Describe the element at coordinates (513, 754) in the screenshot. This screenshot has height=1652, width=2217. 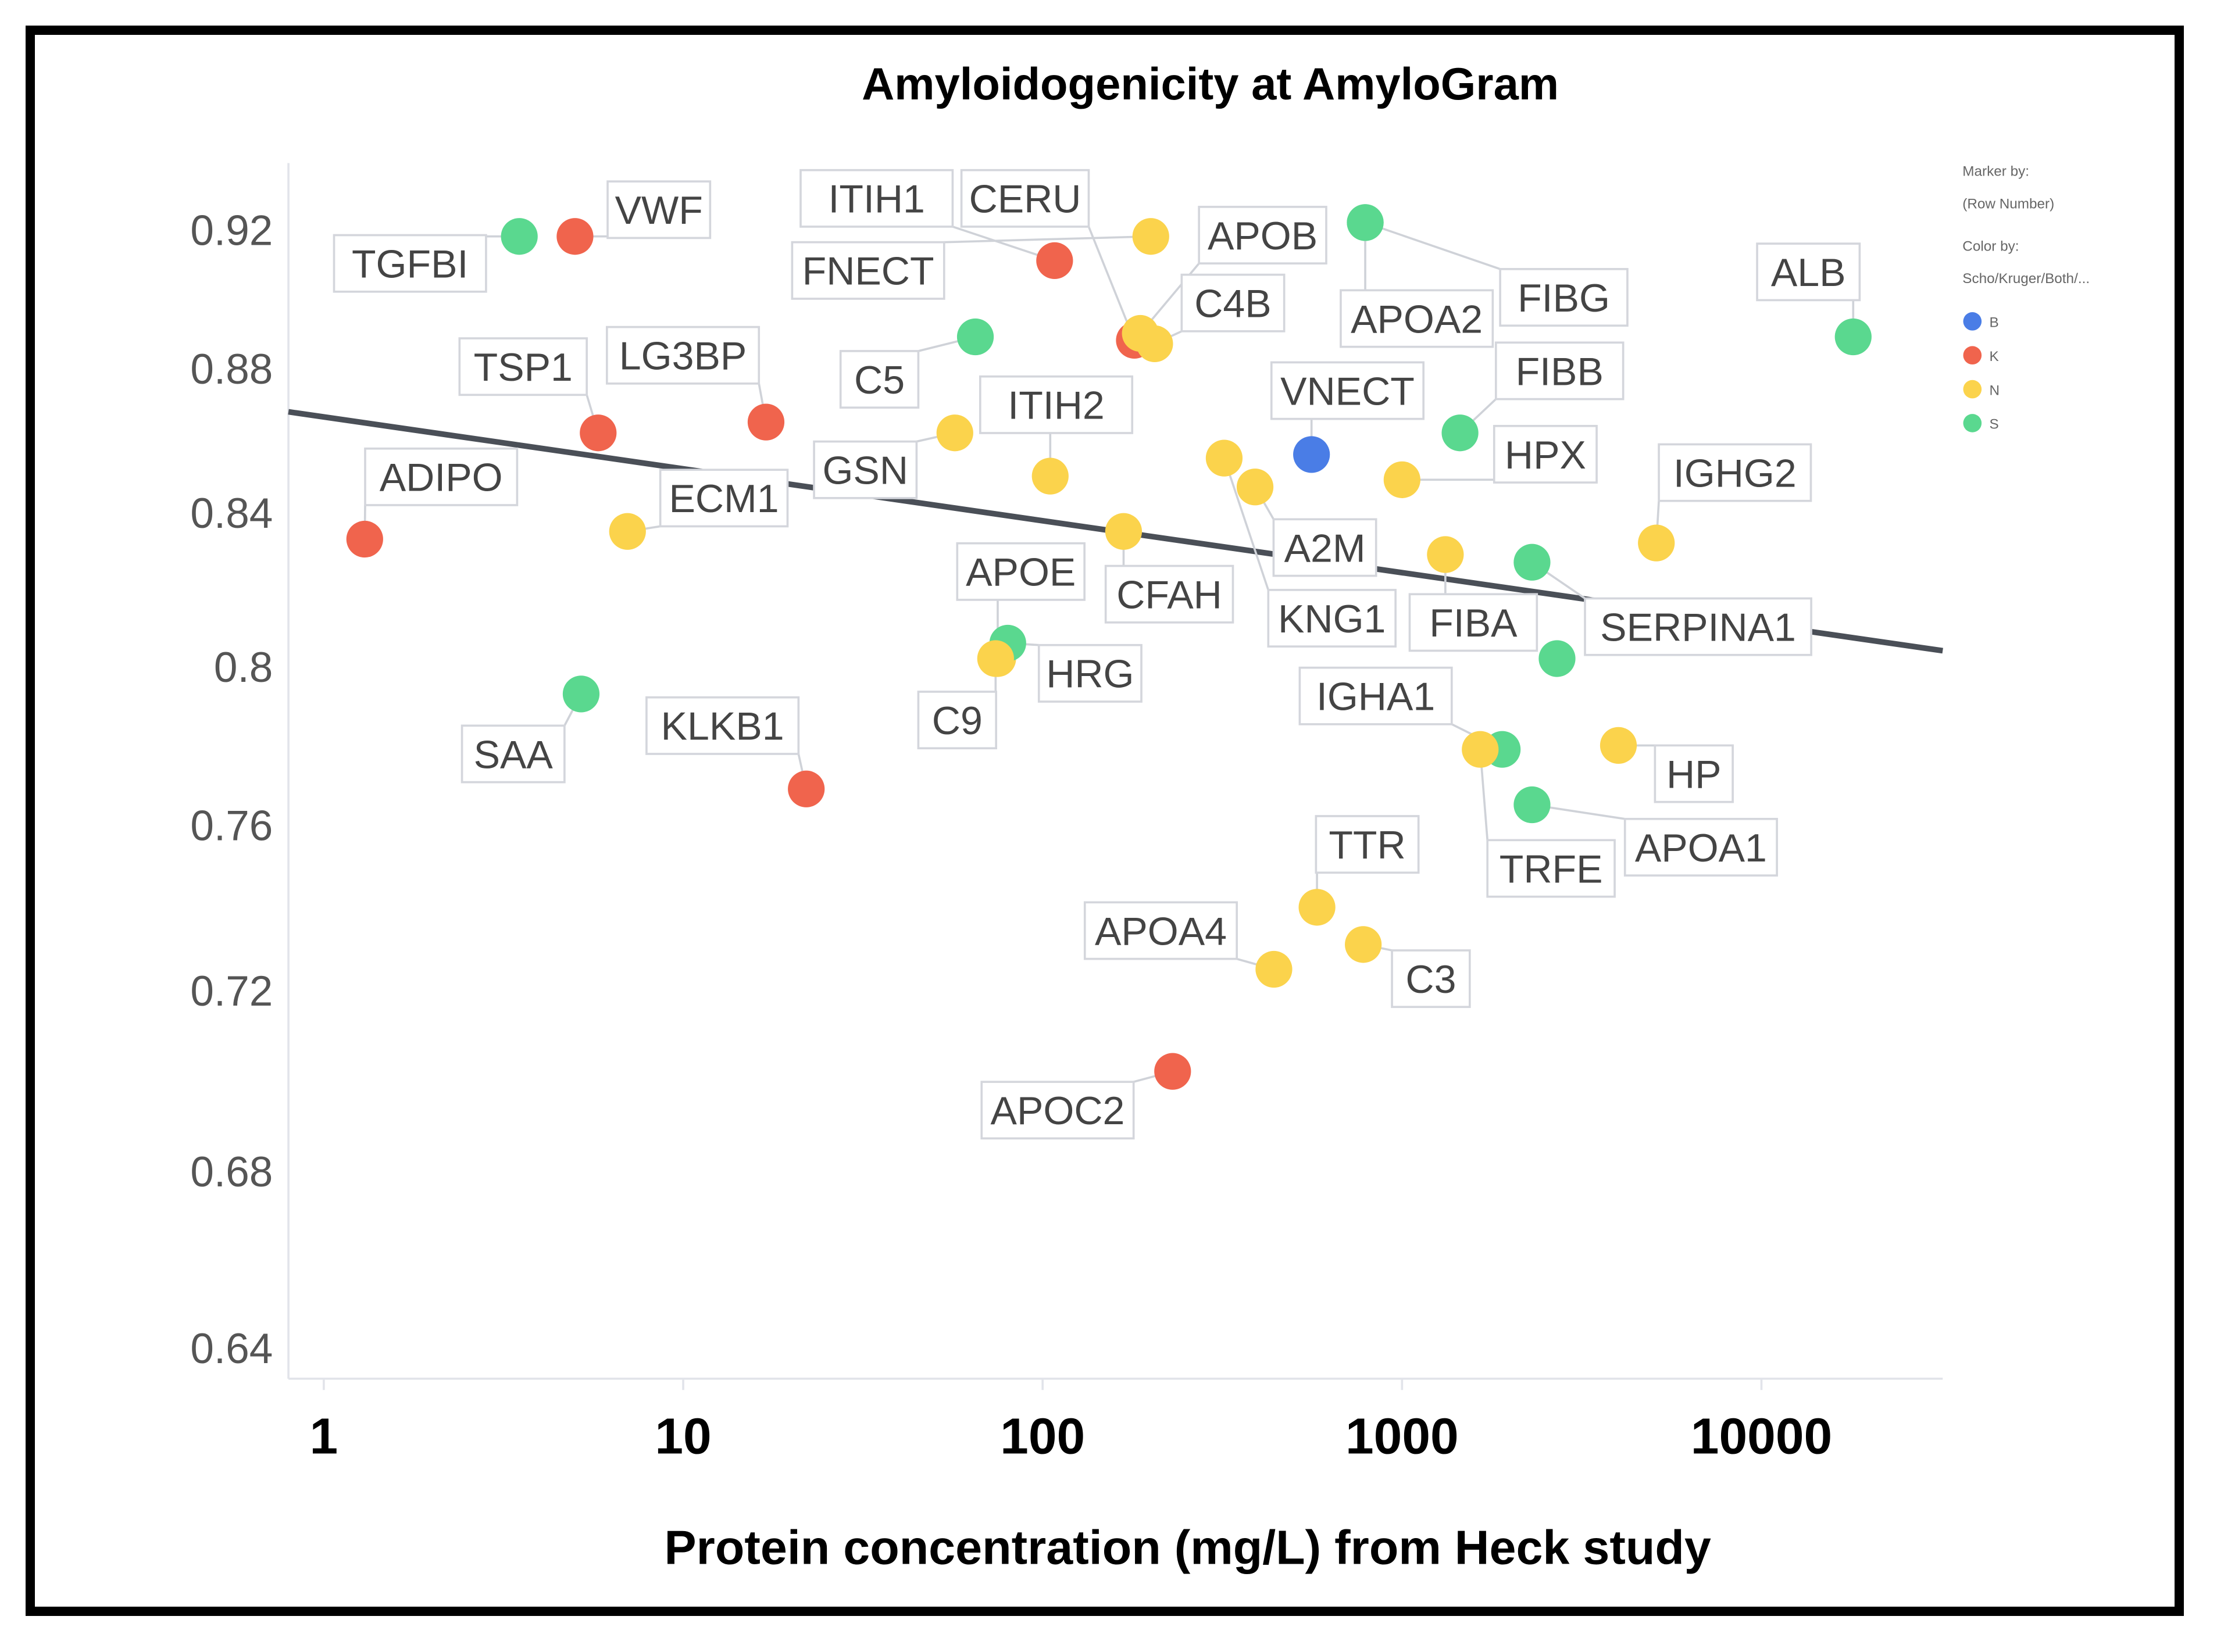
I see `label-box-saa` at that location.